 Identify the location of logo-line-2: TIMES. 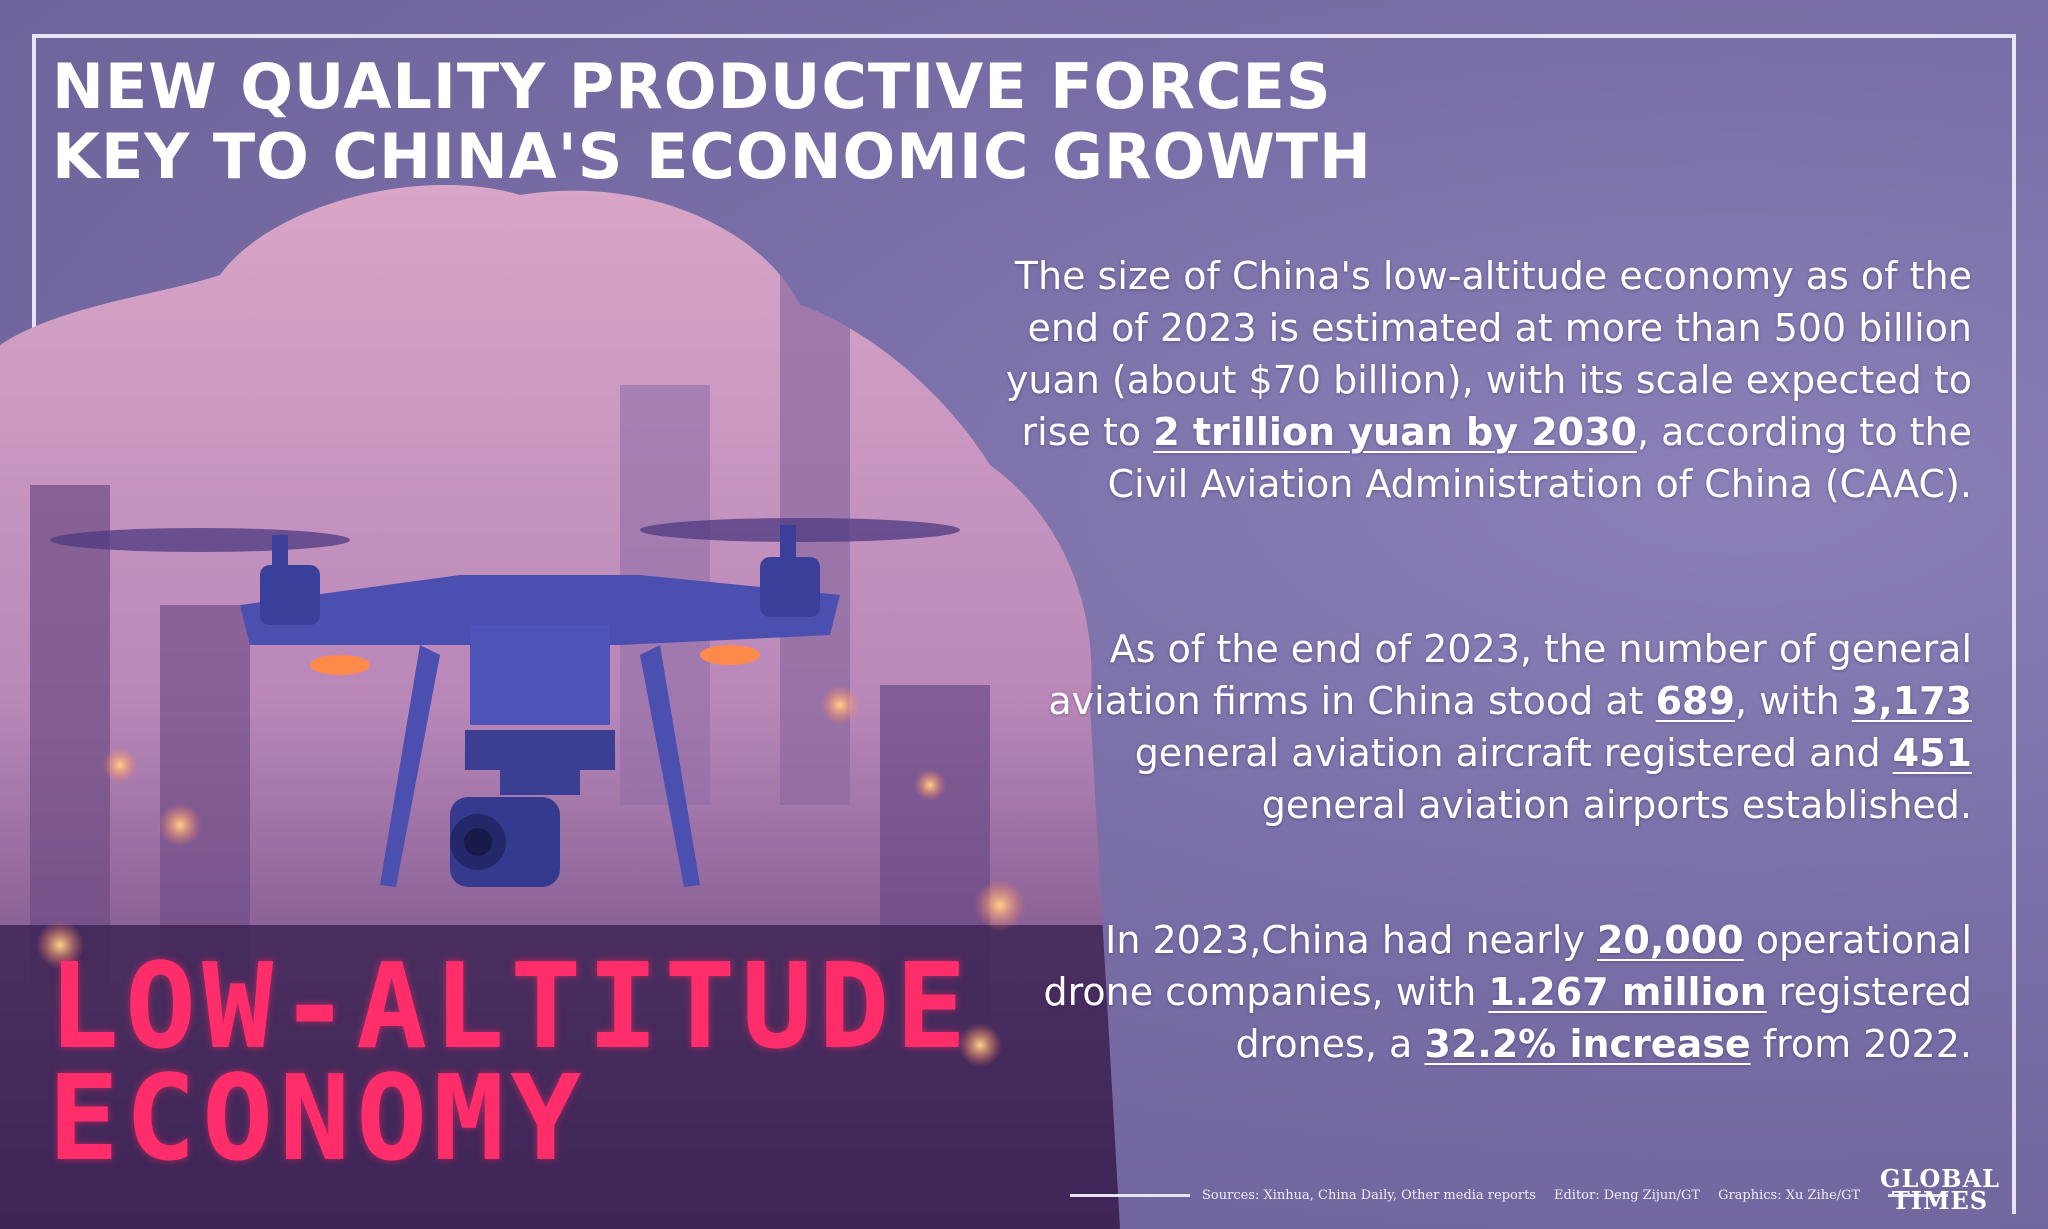
(1940, 1200).